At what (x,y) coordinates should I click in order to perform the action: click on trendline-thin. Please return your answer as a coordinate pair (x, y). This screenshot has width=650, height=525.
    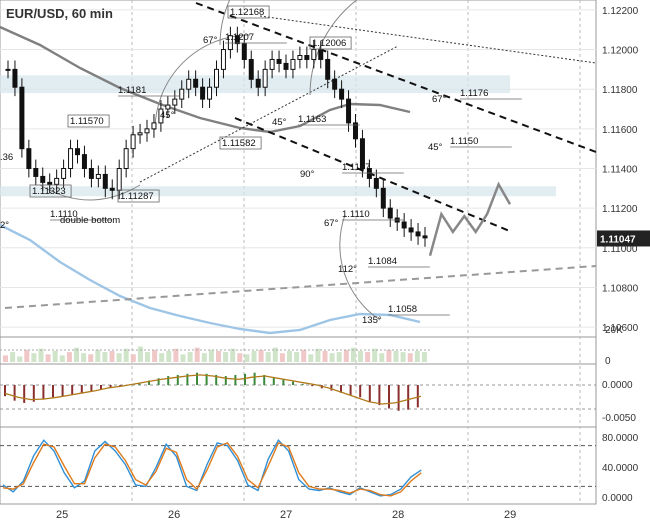
    Looking at the image, I should click on (428, 39).